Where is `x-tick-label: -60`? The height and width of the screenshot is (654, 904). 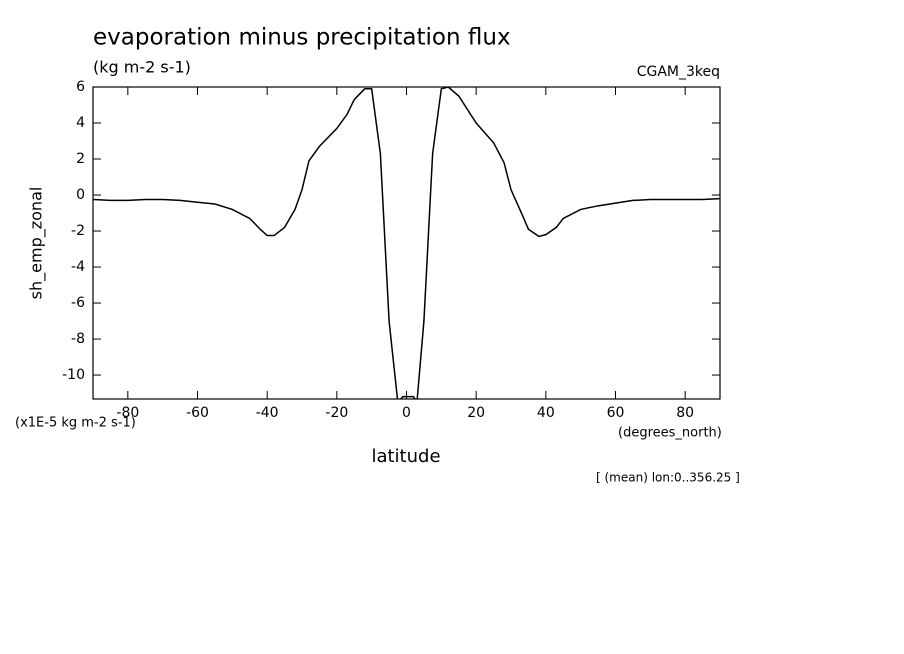 x-tick-label: -60 is located at coordinates (197, 413).